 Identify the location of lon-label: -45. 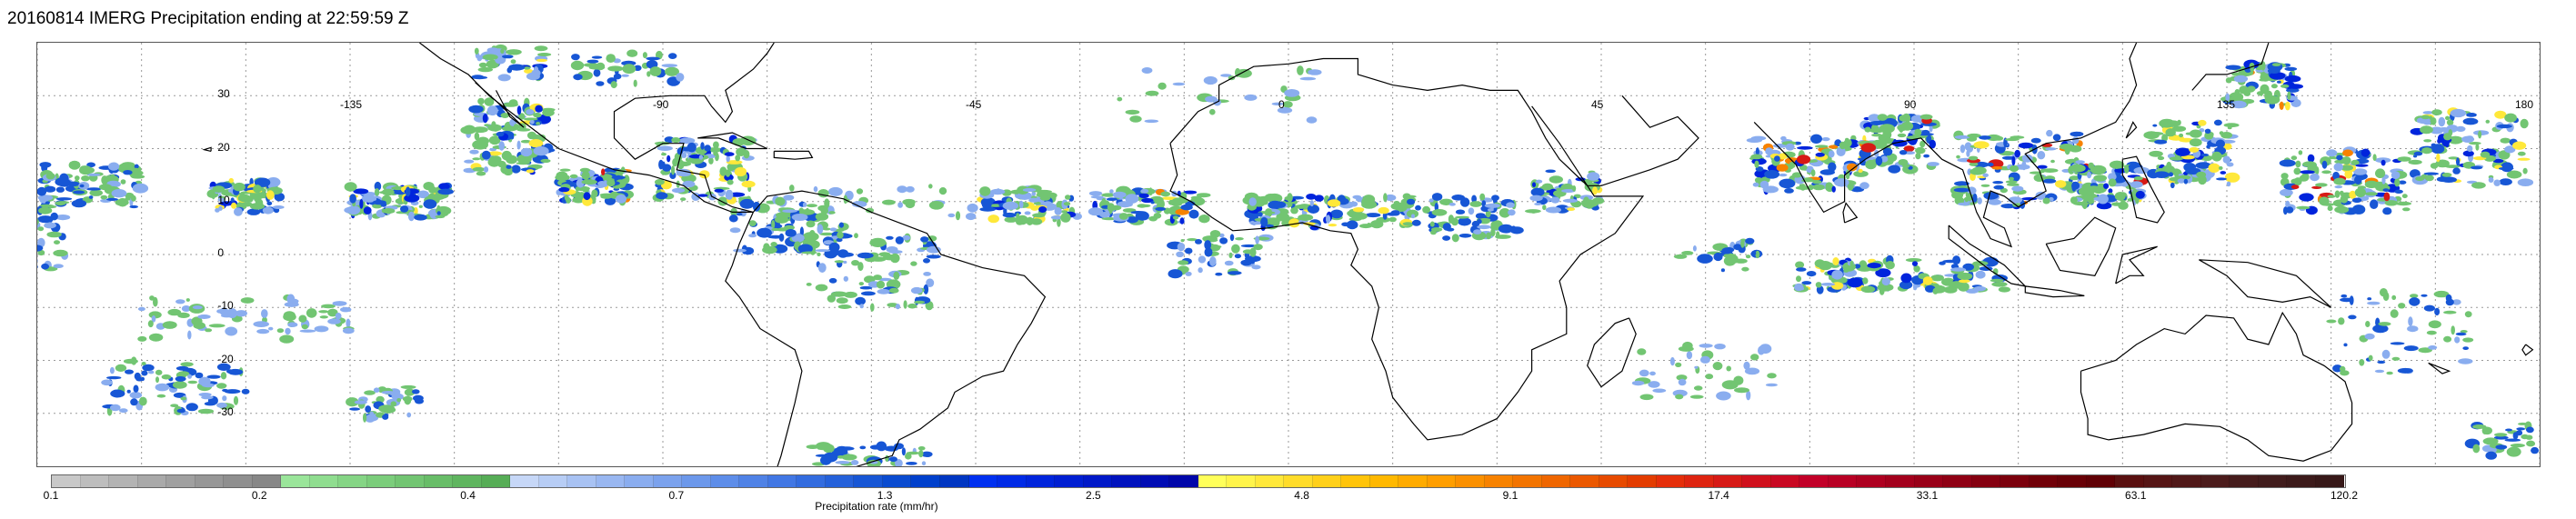
(974, 105).